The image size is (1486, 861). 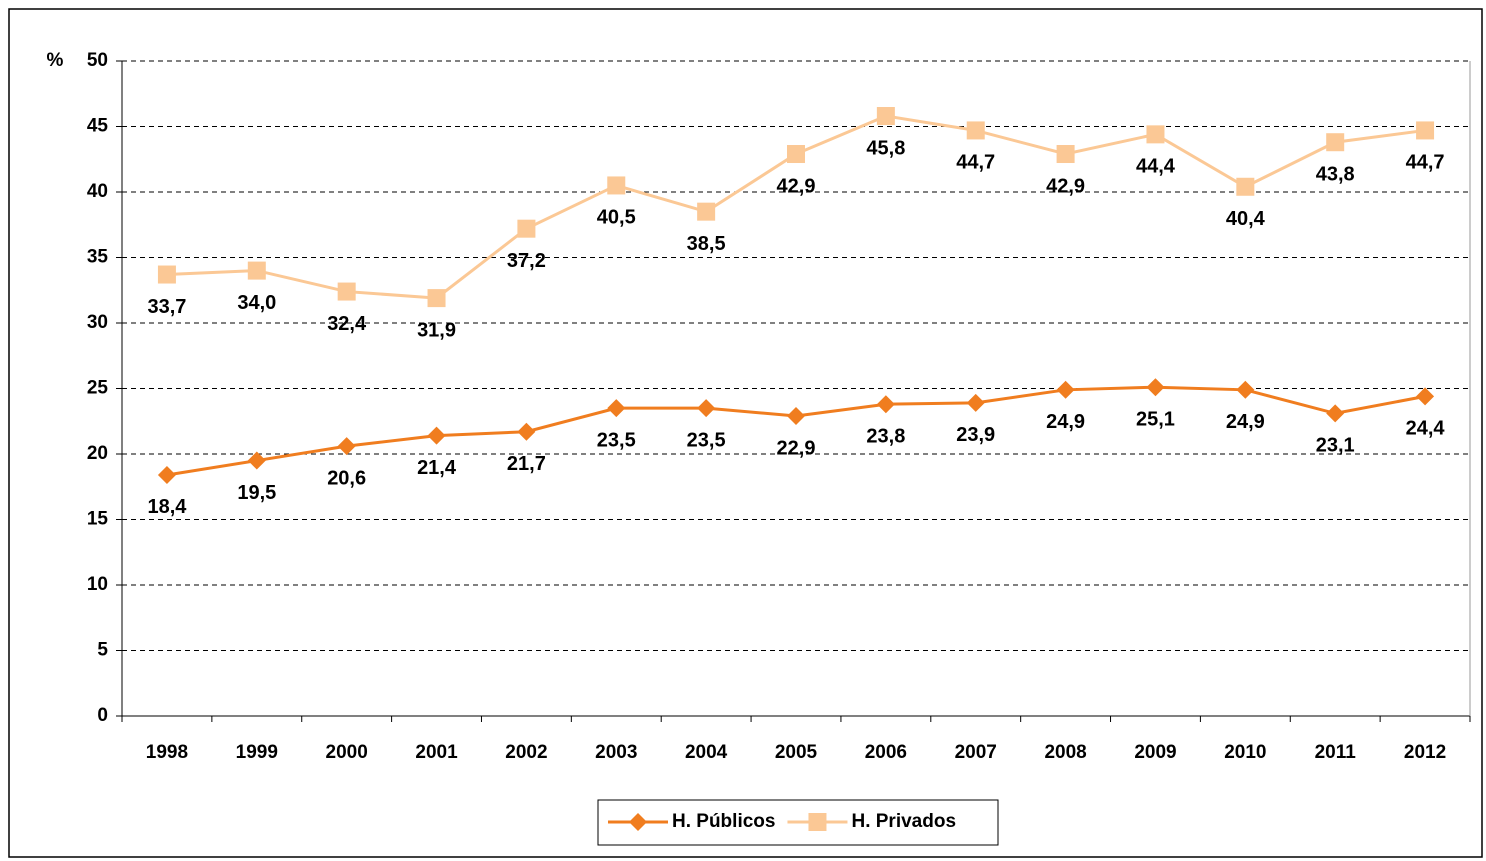 I want to click on x-tick-label: 2001, so click(x=436, y=752).